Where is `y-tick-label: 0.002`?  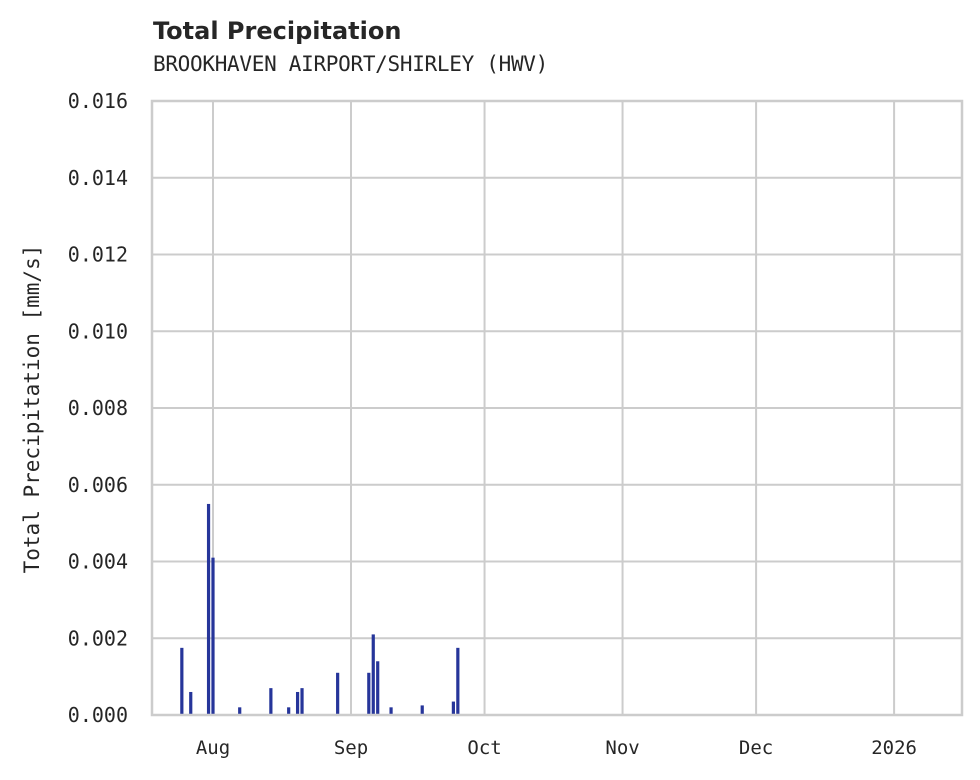 y-tick-label: 0.002 is located at coordinates (98, 638).